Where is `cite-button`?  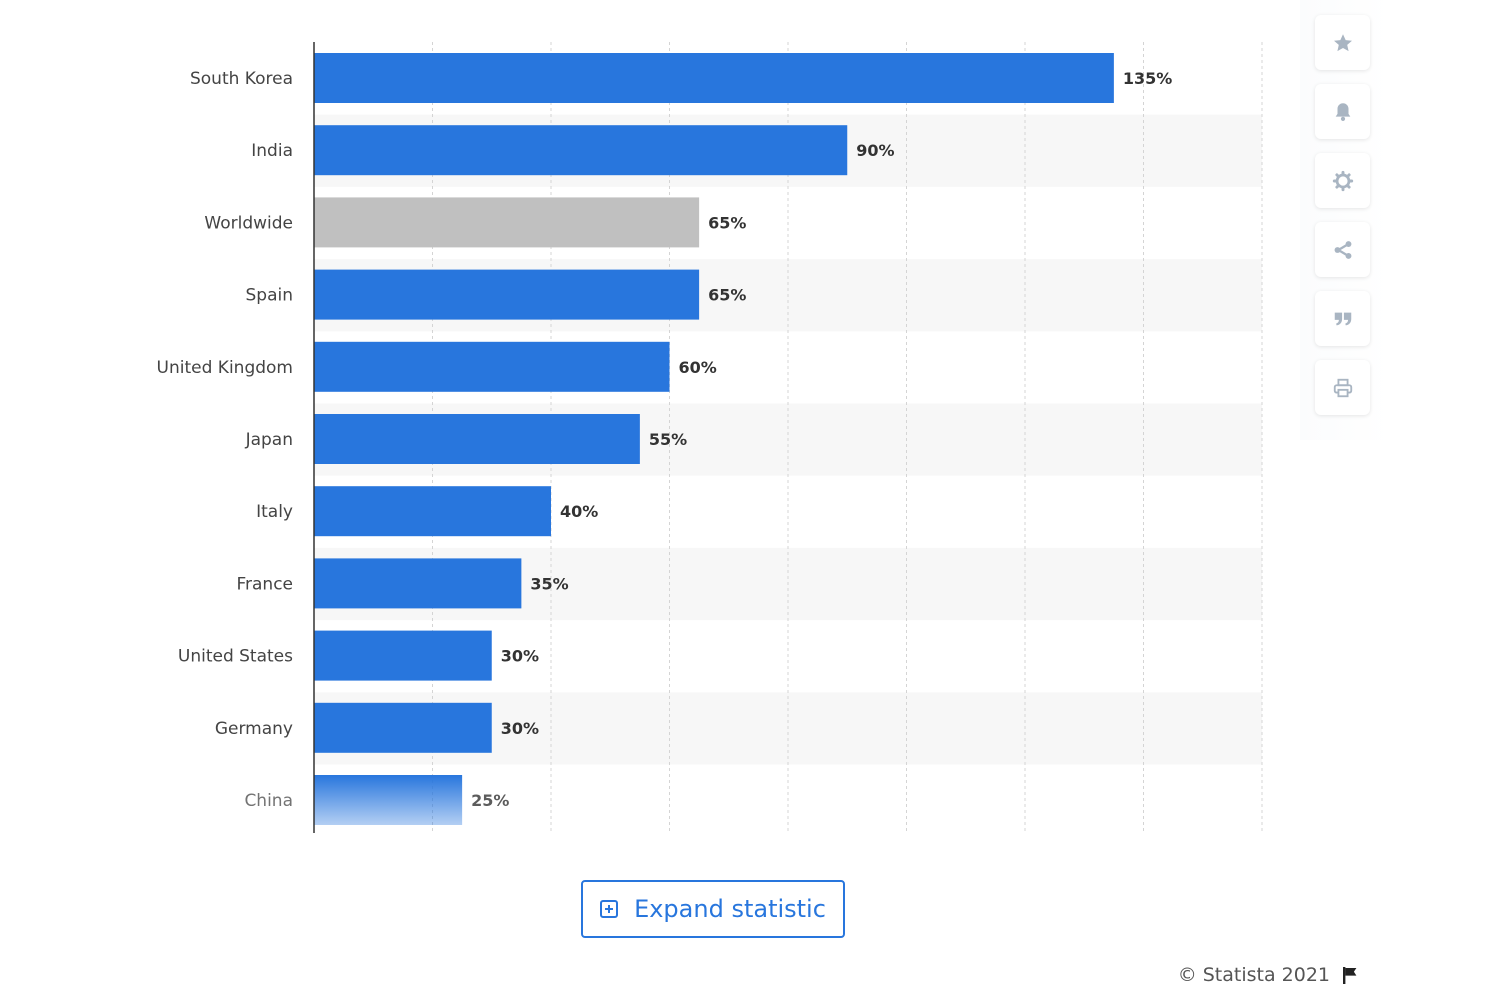 cite-button is located at coordinates (1342, 318).